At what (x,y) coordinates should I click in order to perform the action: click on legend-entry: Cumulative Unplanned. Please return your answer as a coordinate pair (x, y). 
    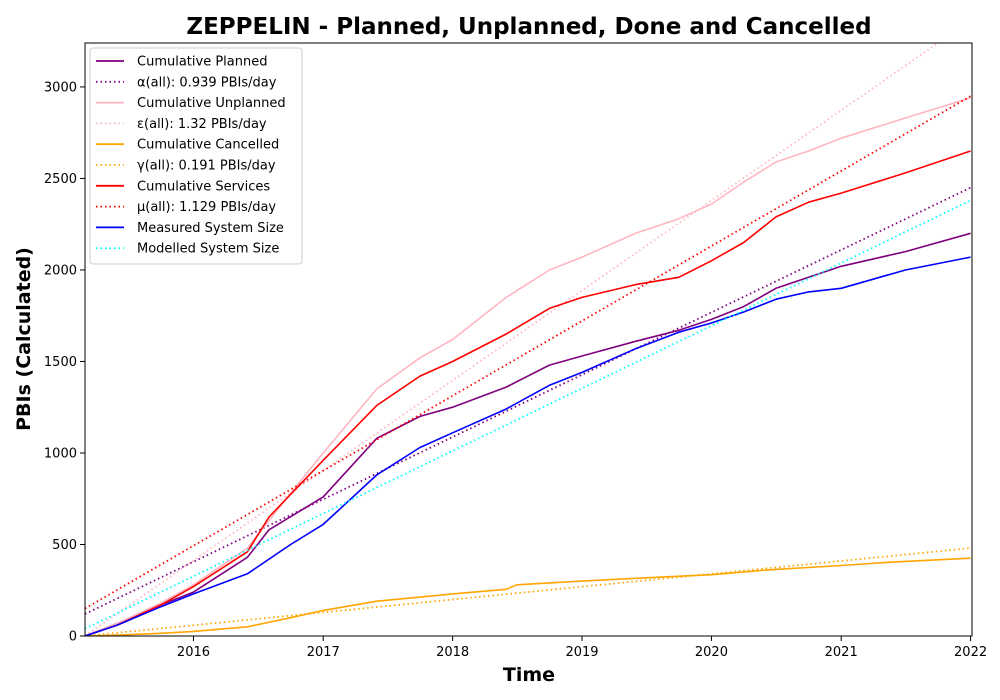
    Looking at the image, I should click on (211, 103).